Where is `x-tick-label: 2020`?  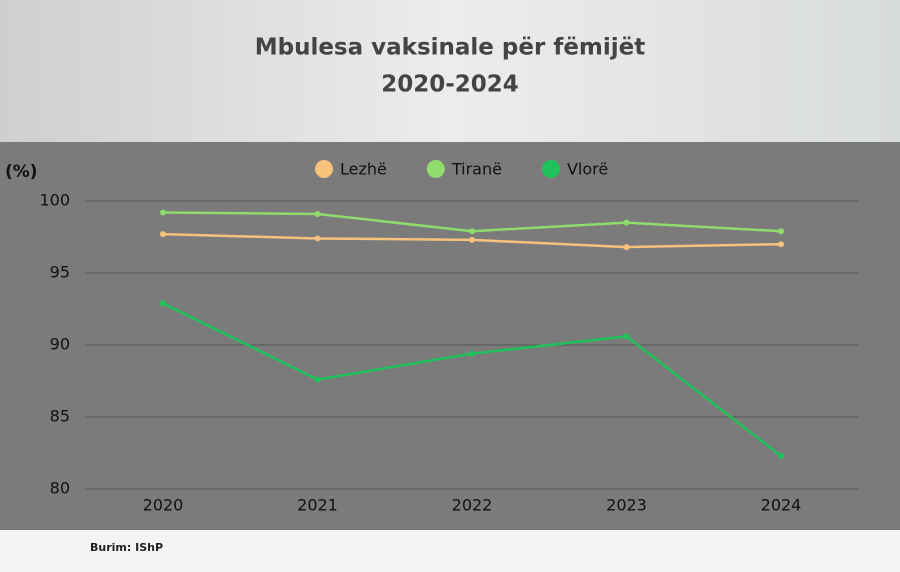
x-tick-label: 2020 is located at coordinates (163, 505).